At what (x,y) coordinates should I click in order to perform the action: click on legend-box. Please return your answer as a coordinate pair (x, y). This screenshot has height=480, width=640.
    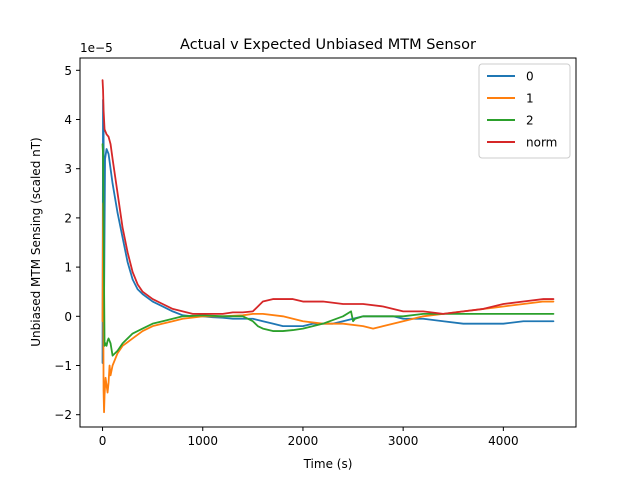
    Looking at the image, I should click on (524, 111).